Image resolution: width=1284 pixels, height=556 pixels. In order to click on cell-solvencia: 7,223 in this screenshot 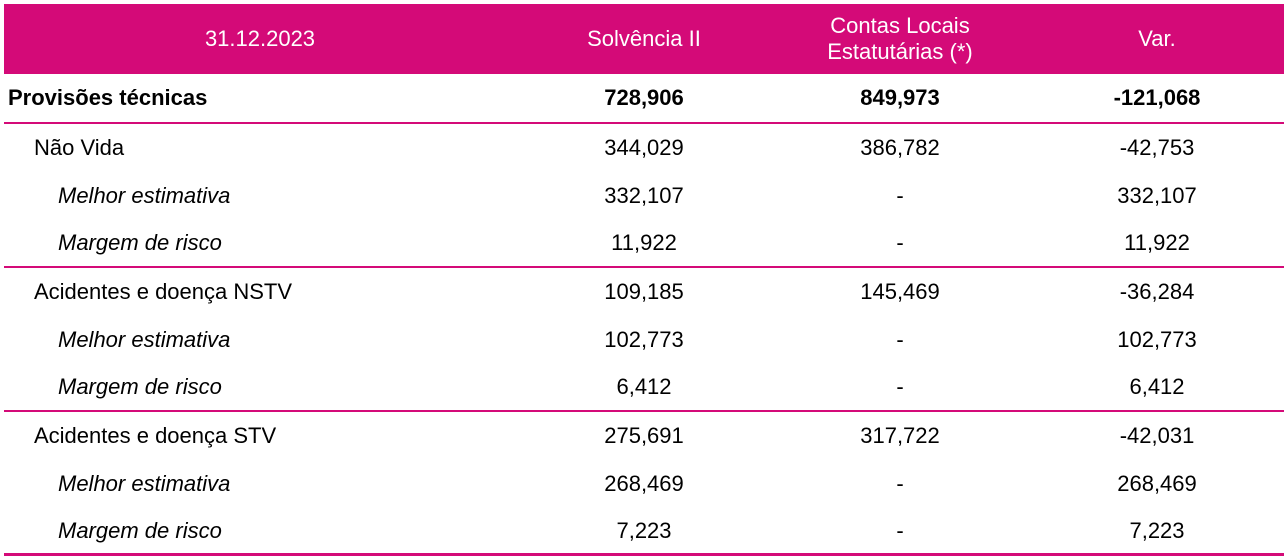, I will do `click(644, 530)`.